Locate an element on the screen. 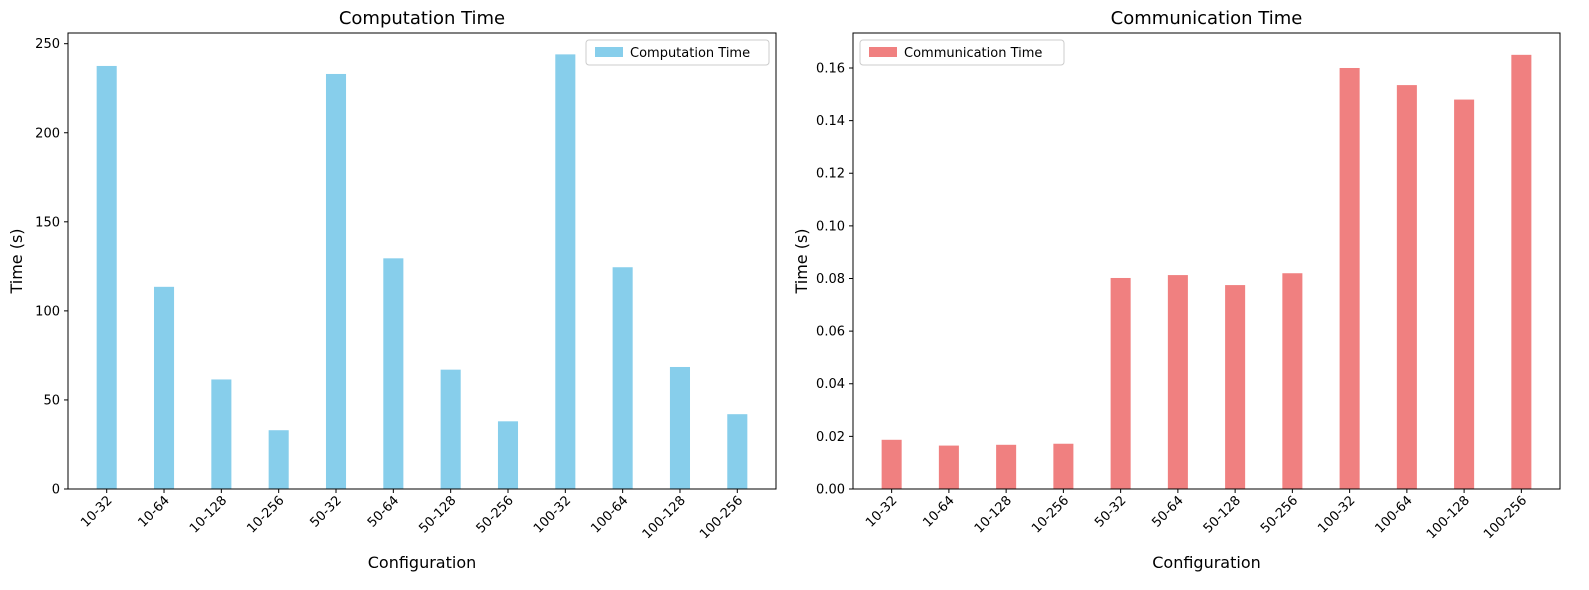  y-tick-label: 0.14 is located at coordinates (830, 121).